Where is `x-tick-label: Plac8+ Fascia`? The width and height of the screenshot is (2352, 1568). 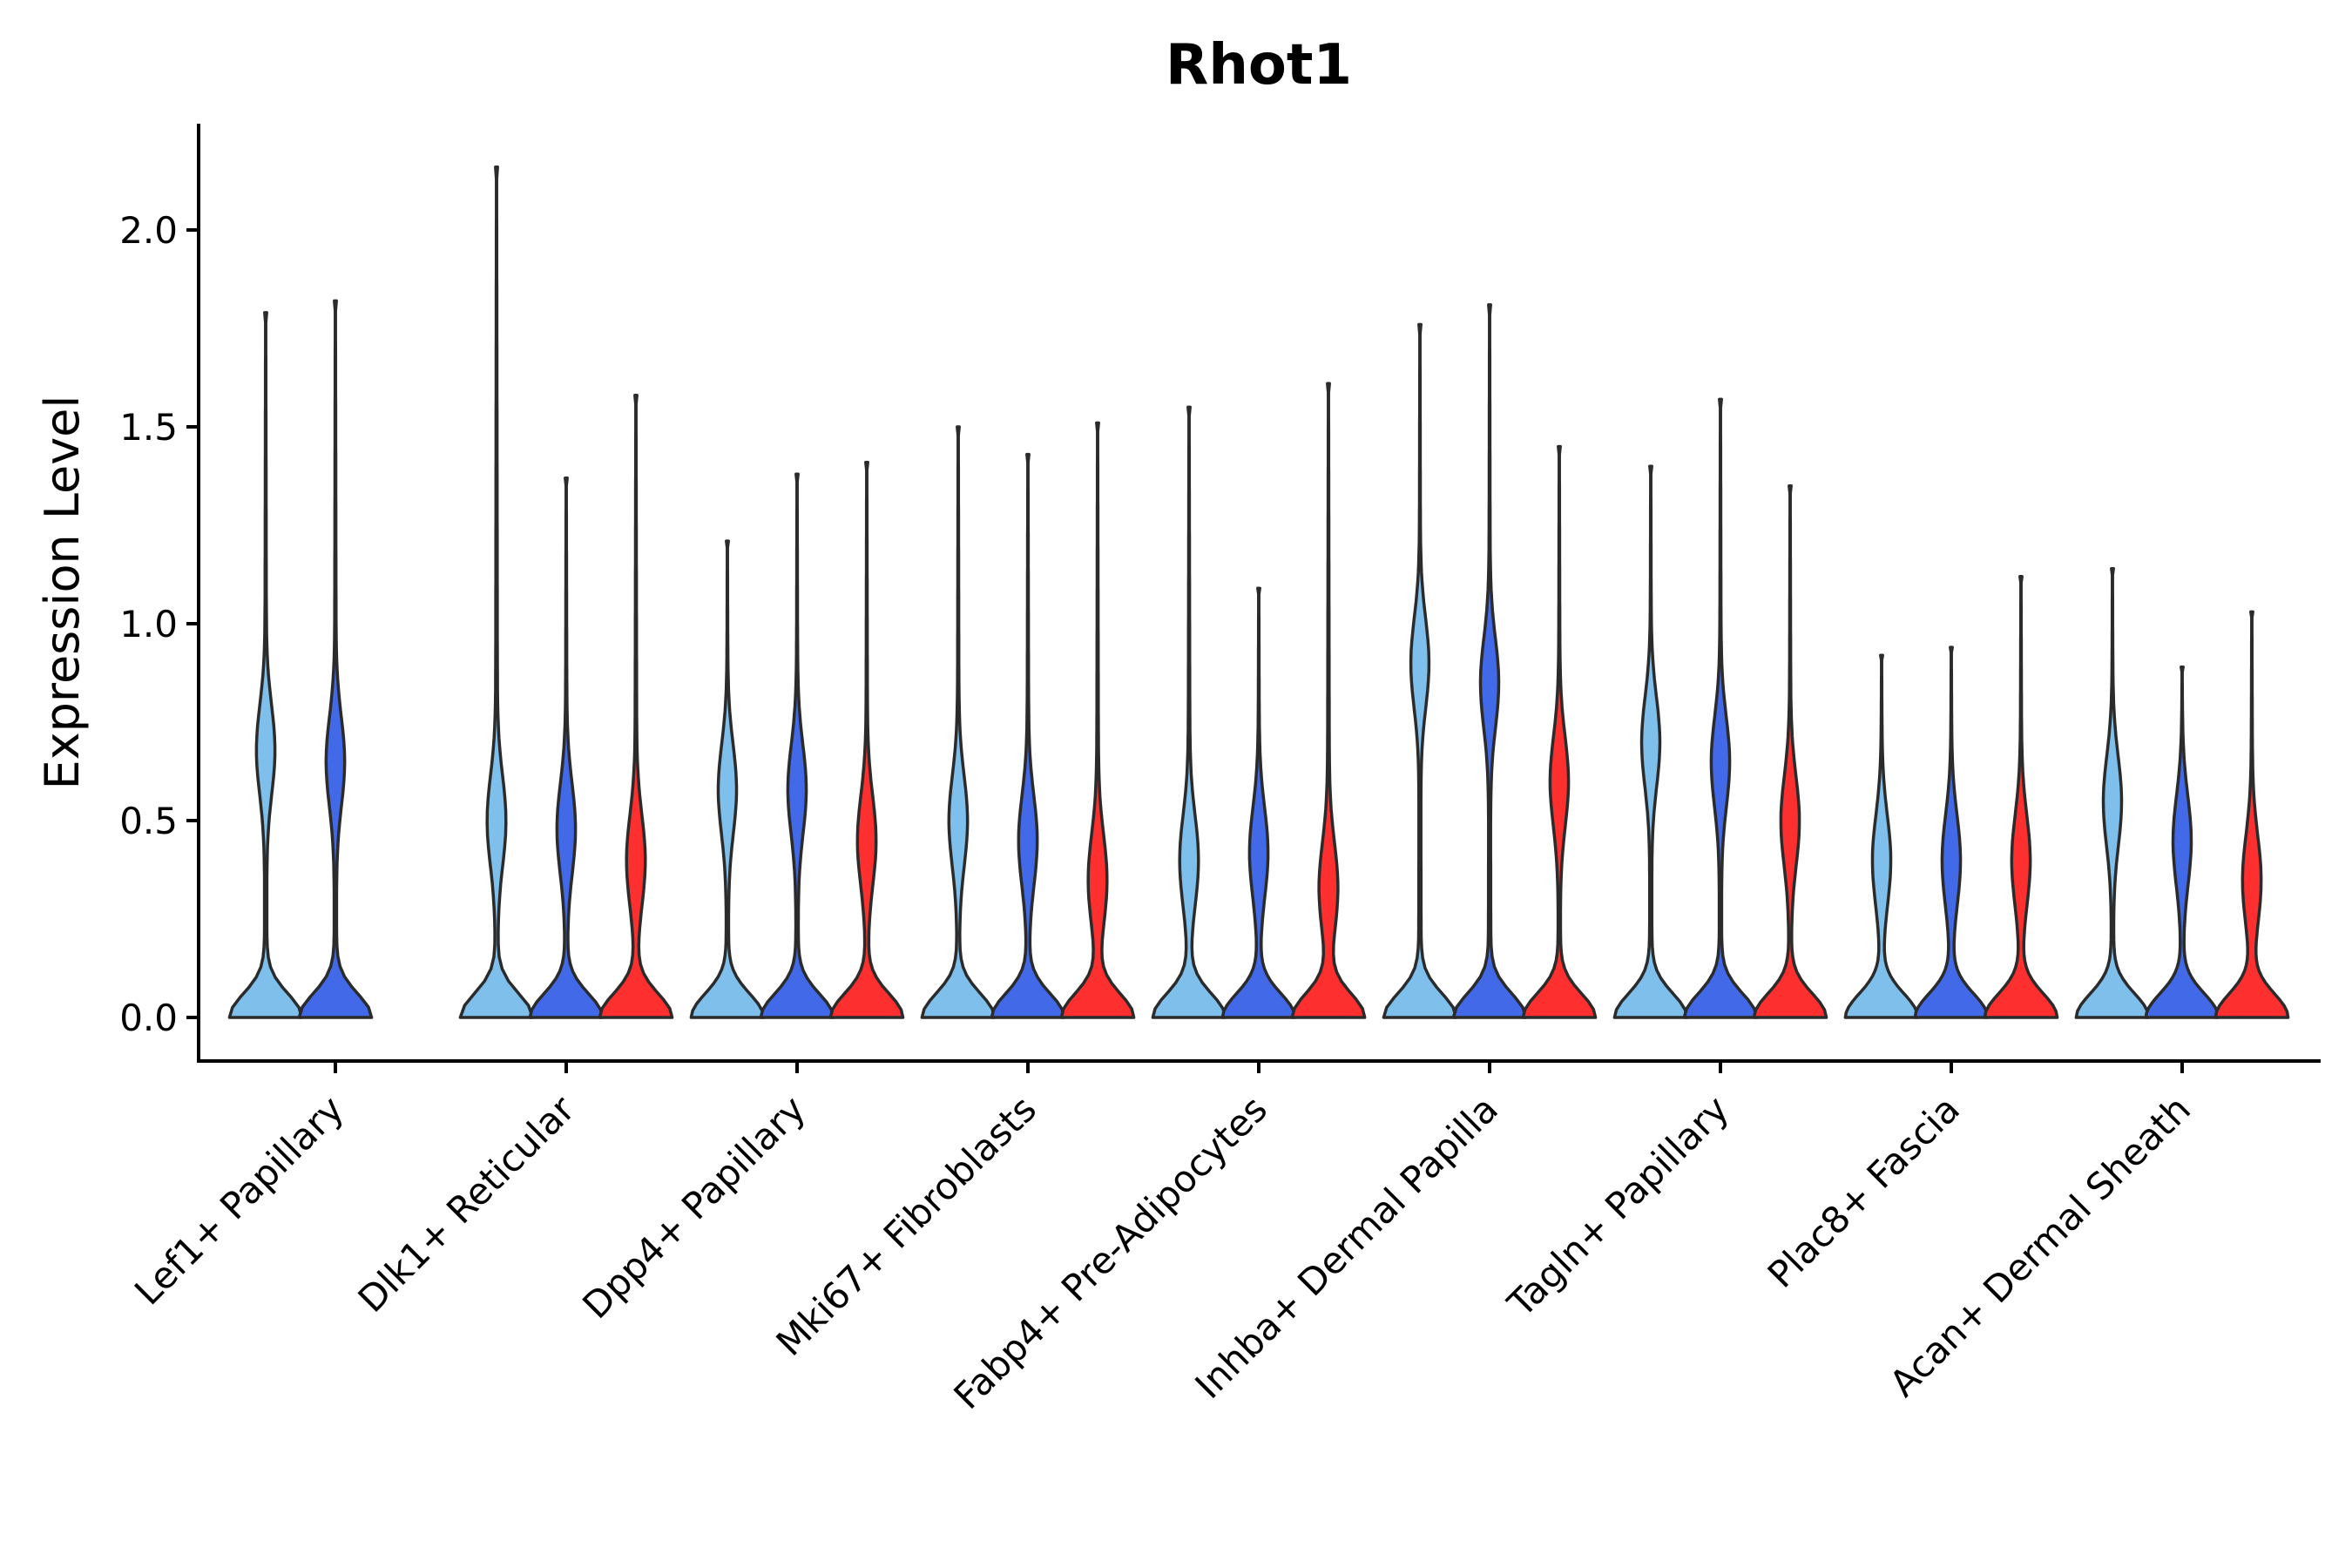
x-tick-label: Plac8+ Fascia is located at coordinates (1864, 1191).